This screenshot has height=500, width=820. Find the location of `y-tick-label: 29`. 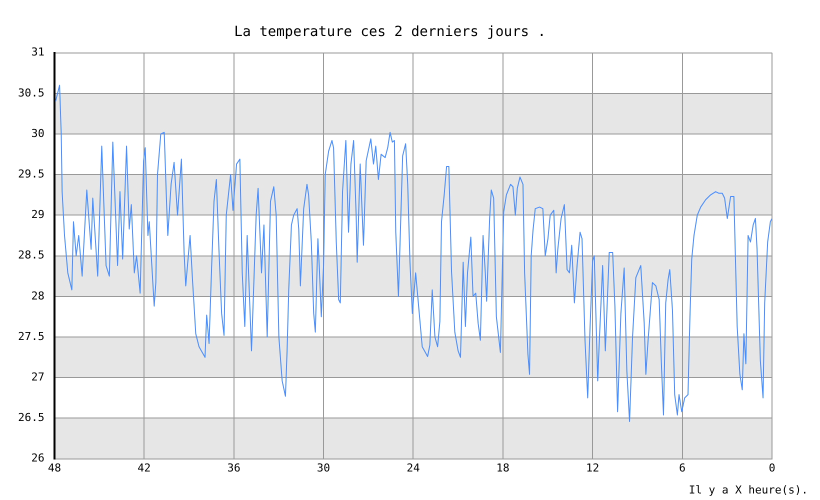

y-tick-label: 29 is located at coordinates (37, 215).